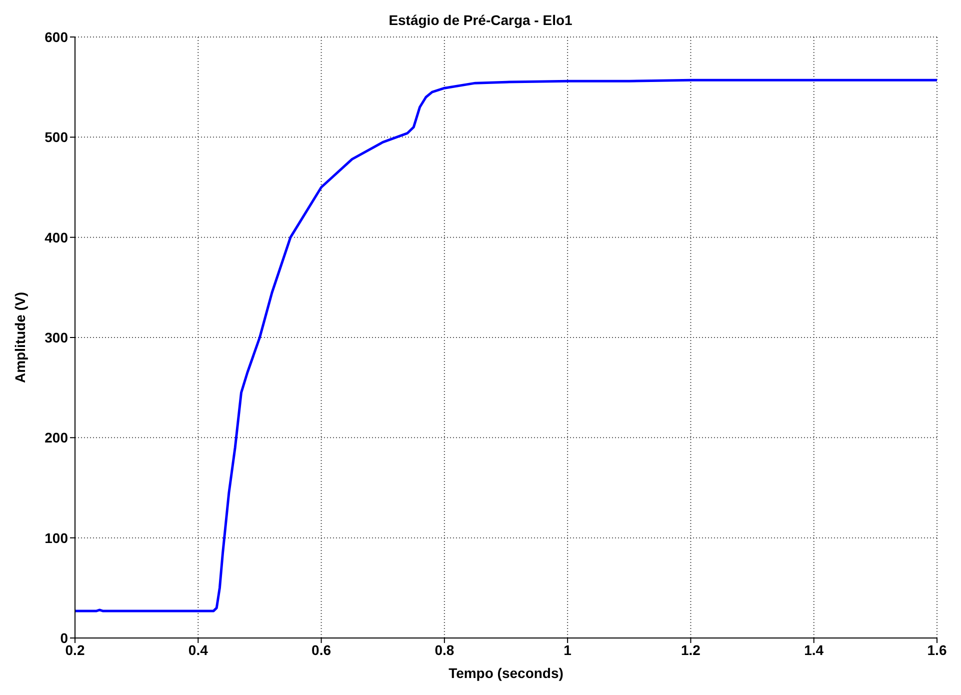 The image size is (961, 695). I want to click on y-tick-label: 200, so click(56, 438).